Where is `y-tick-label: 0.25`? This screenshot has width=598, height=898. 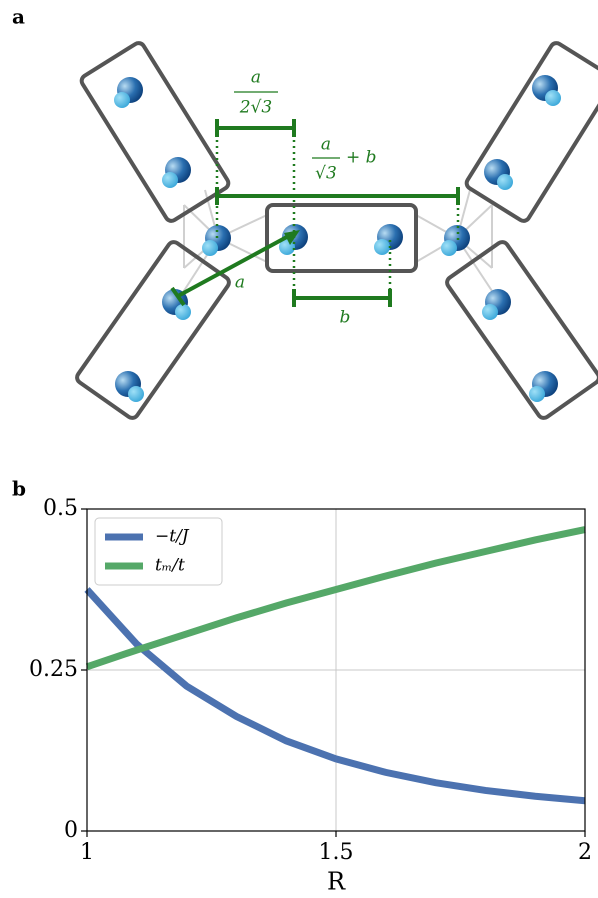
y-tick-label: 0.25 is located at coordinates (53, 669).